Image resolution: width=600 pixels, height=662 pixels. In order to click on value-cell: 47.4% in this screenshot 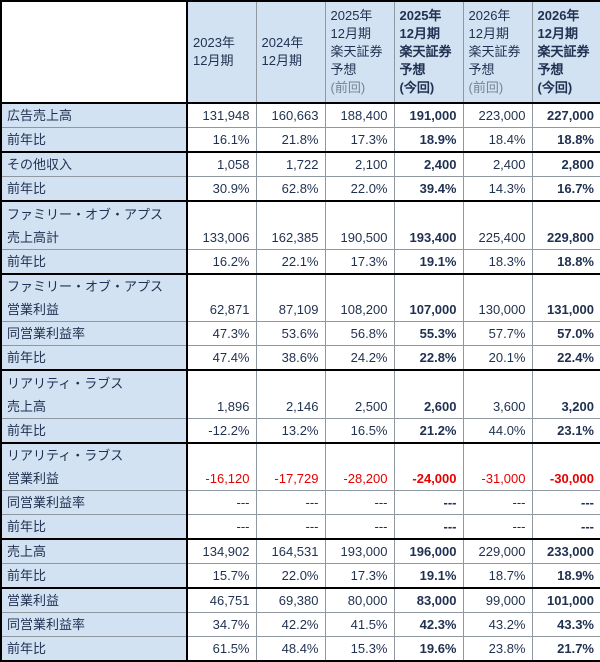, I will do `click(221, 358)`.